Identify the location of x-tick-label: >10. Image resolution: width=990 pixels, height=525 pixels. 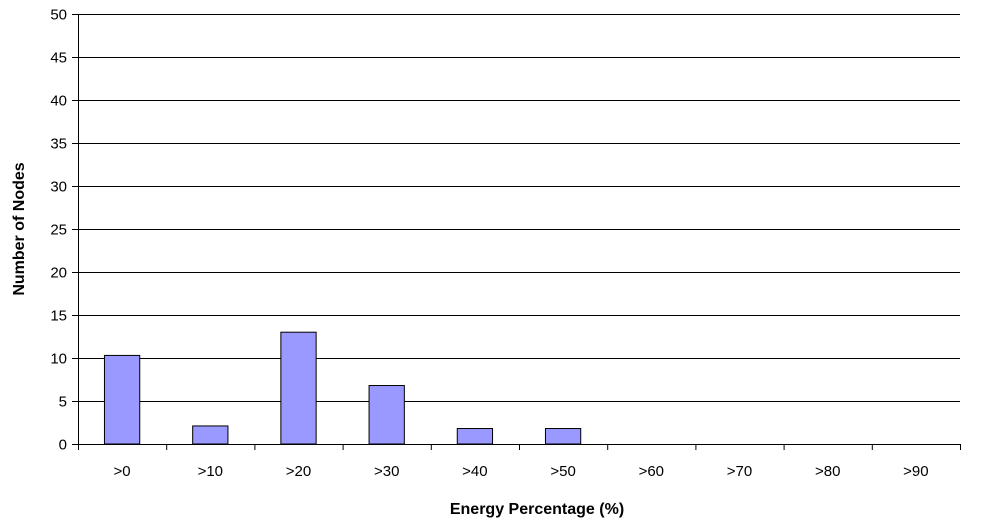
(210, 471).